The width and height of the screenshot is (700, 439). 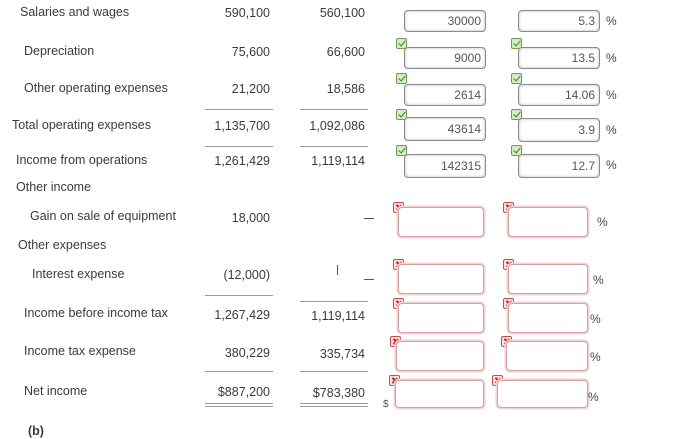 What do you see at coordinates (342, 13) in the screenshot?
I see `y2-salaries: 560,100` at bounding box center [342, 13].